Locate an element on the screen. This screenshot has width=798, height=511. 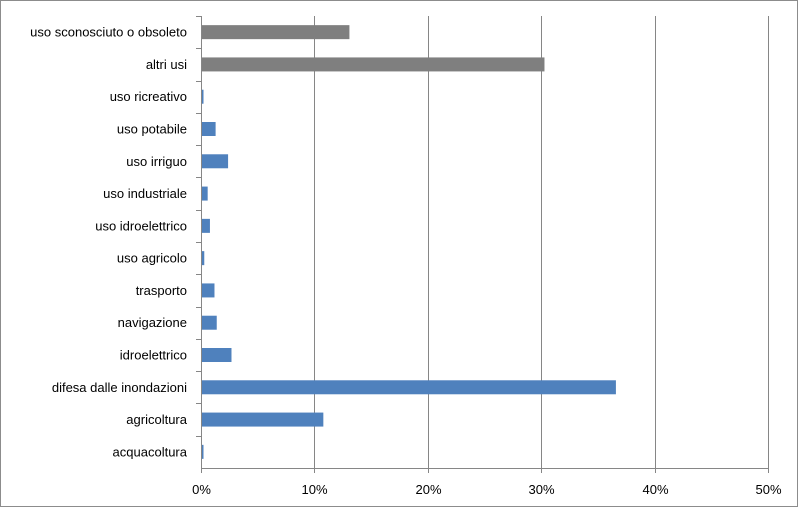
category-label: agricoltura is located at coordinates (156, 419).